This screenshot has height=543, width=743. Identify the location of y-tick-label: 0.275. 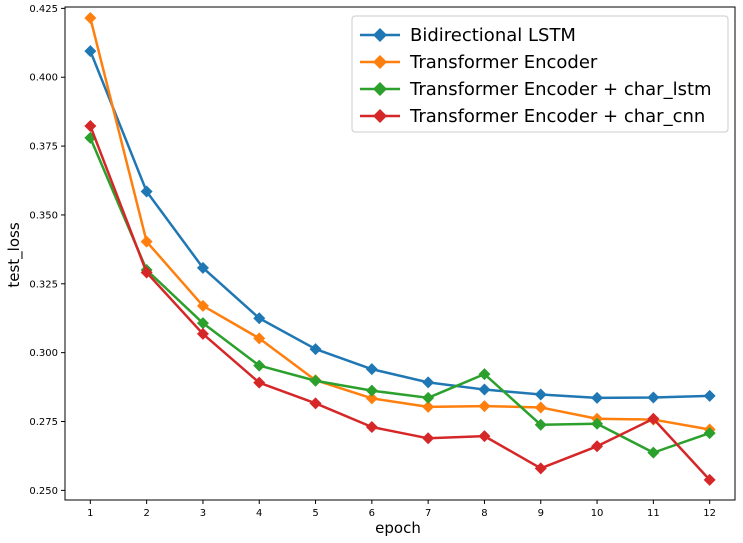
(43, 422).